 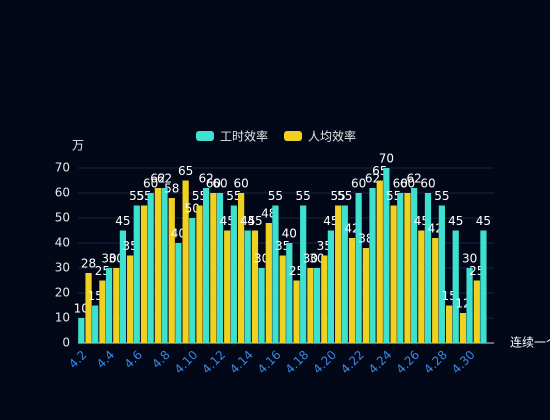 I want to click on legend-swatch, so click(x=205, y=136).